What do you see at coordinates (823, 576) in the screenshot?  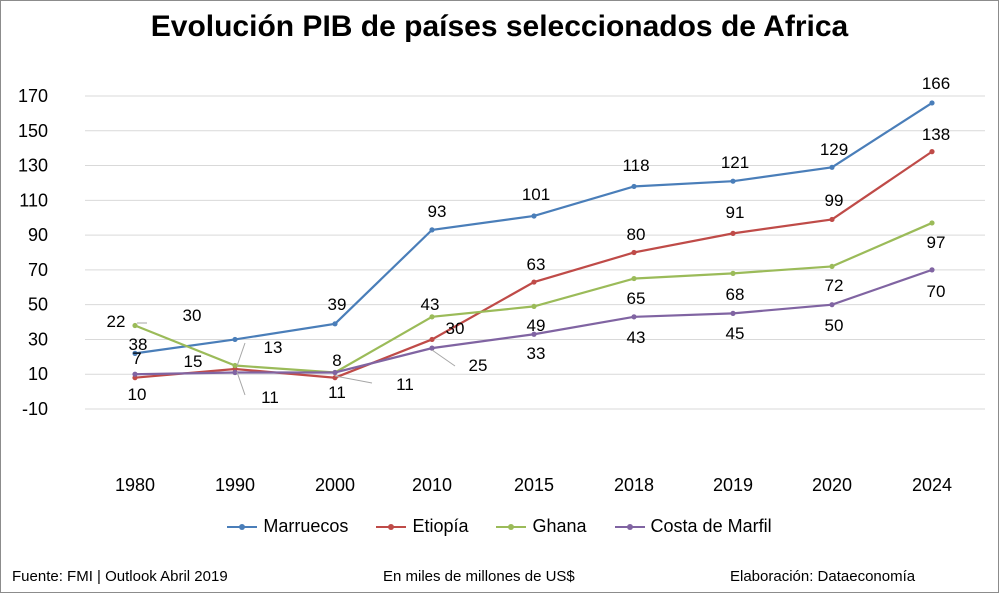 I see `footer-credit: Elaboración: Dataeconomía` at bounding box center [823, 576].